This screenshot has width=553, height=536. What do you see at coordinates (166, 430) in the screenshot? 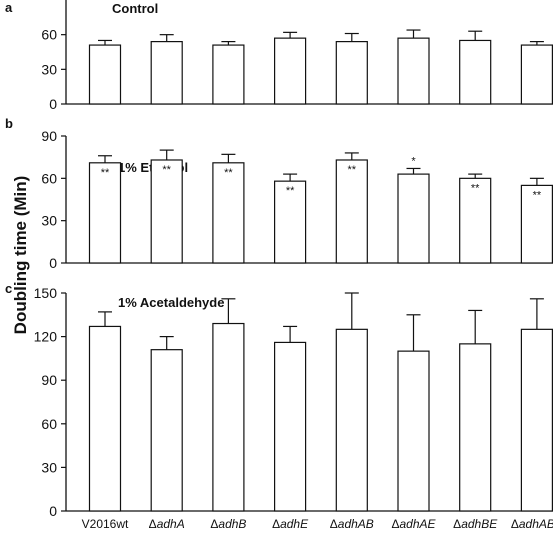
I see `bar-c-adhA` at bounding box center [166, 430].